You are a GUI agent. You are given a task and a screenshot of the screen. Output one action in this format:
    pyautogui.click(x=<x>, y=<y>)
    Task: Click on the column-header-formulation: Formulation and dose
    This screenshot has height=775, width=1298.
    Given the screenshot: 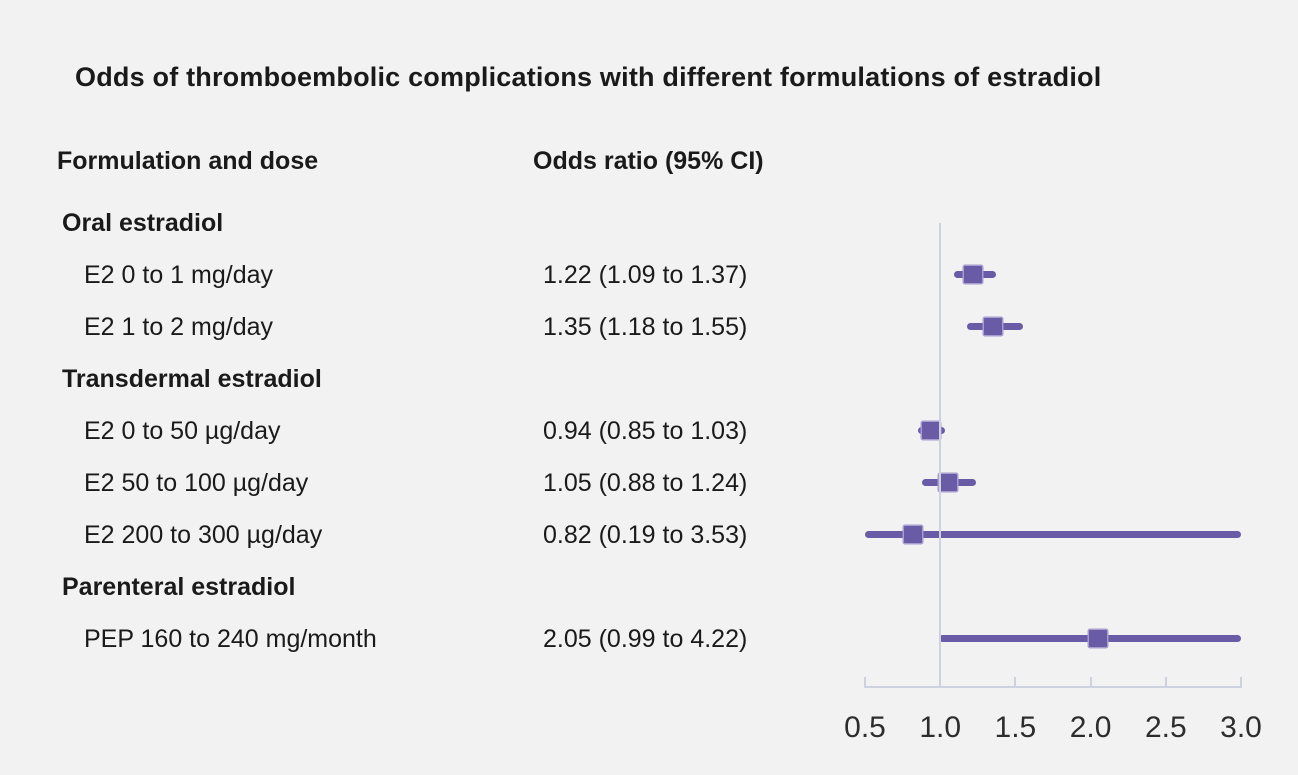 What is the action you would take?
    pyautogui.click(x=188, y=161)
    